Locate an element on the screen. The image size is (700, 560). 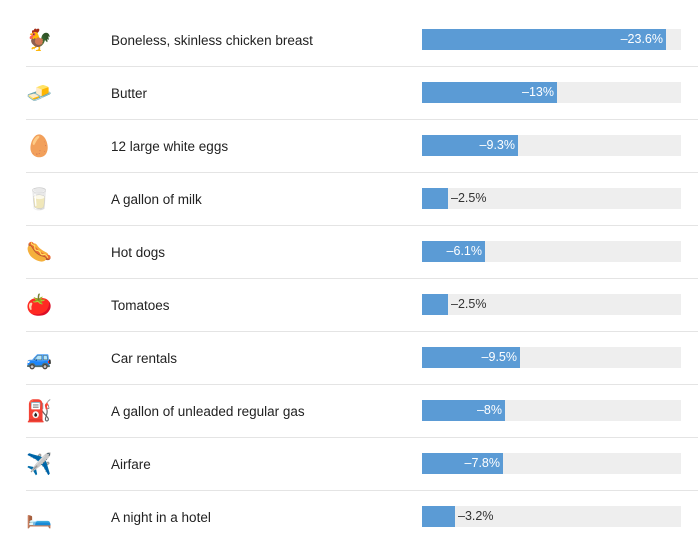
category-label: Car rentals is located at coordinates (144, 358).